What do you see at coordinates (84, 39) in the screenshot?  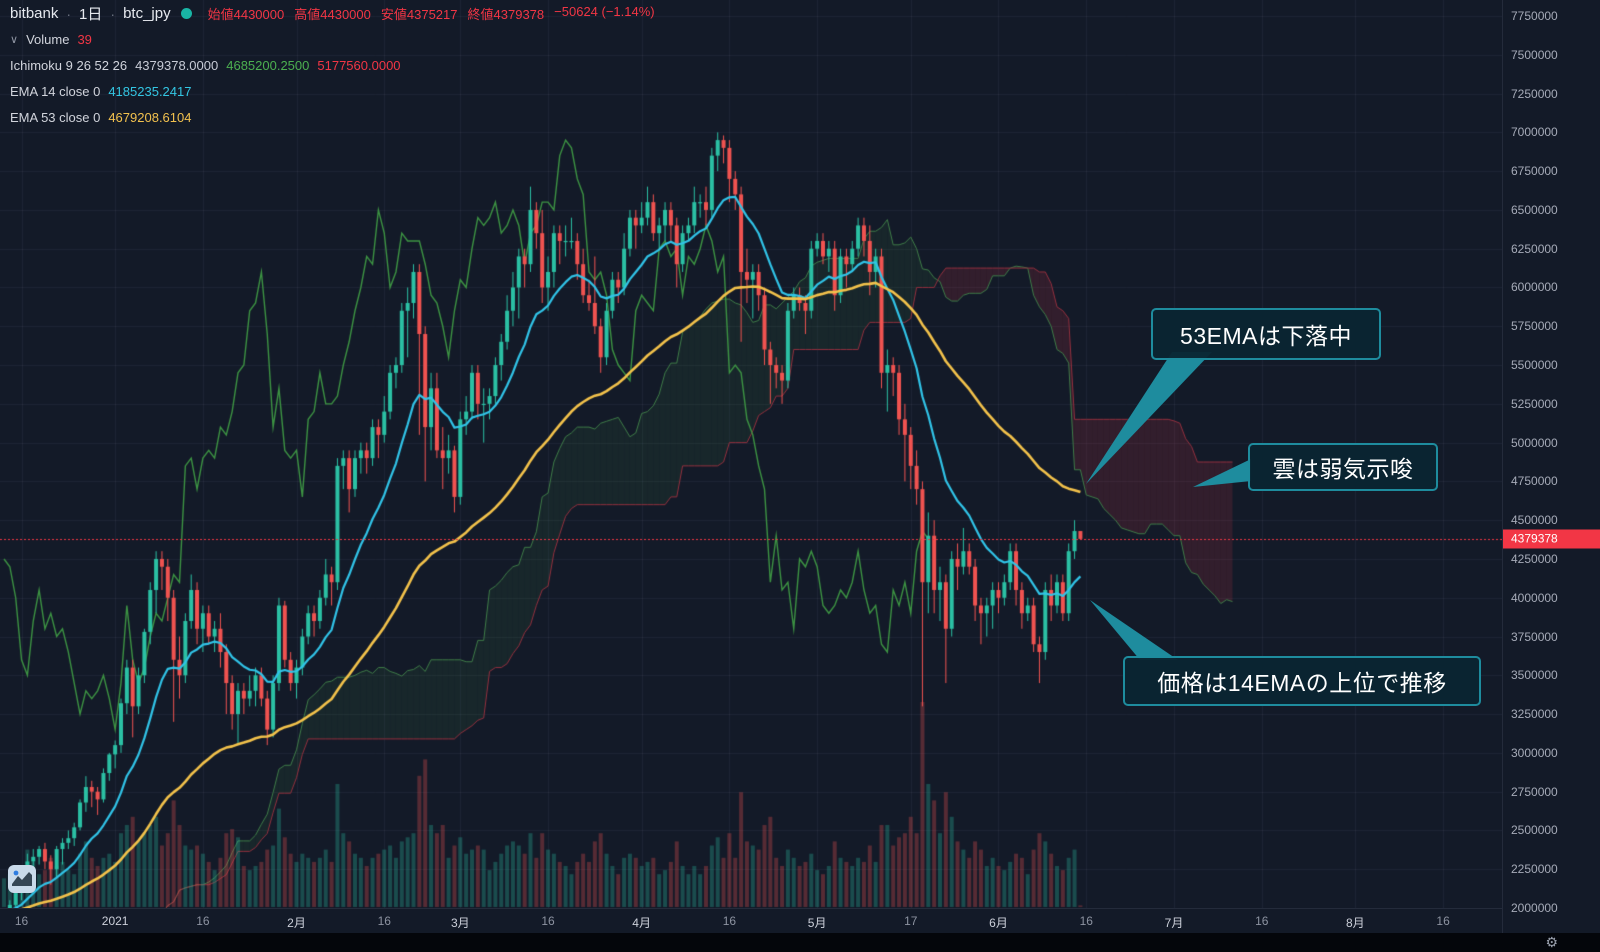 I see `indicator-value: 39` at bounding box center [84, 39].